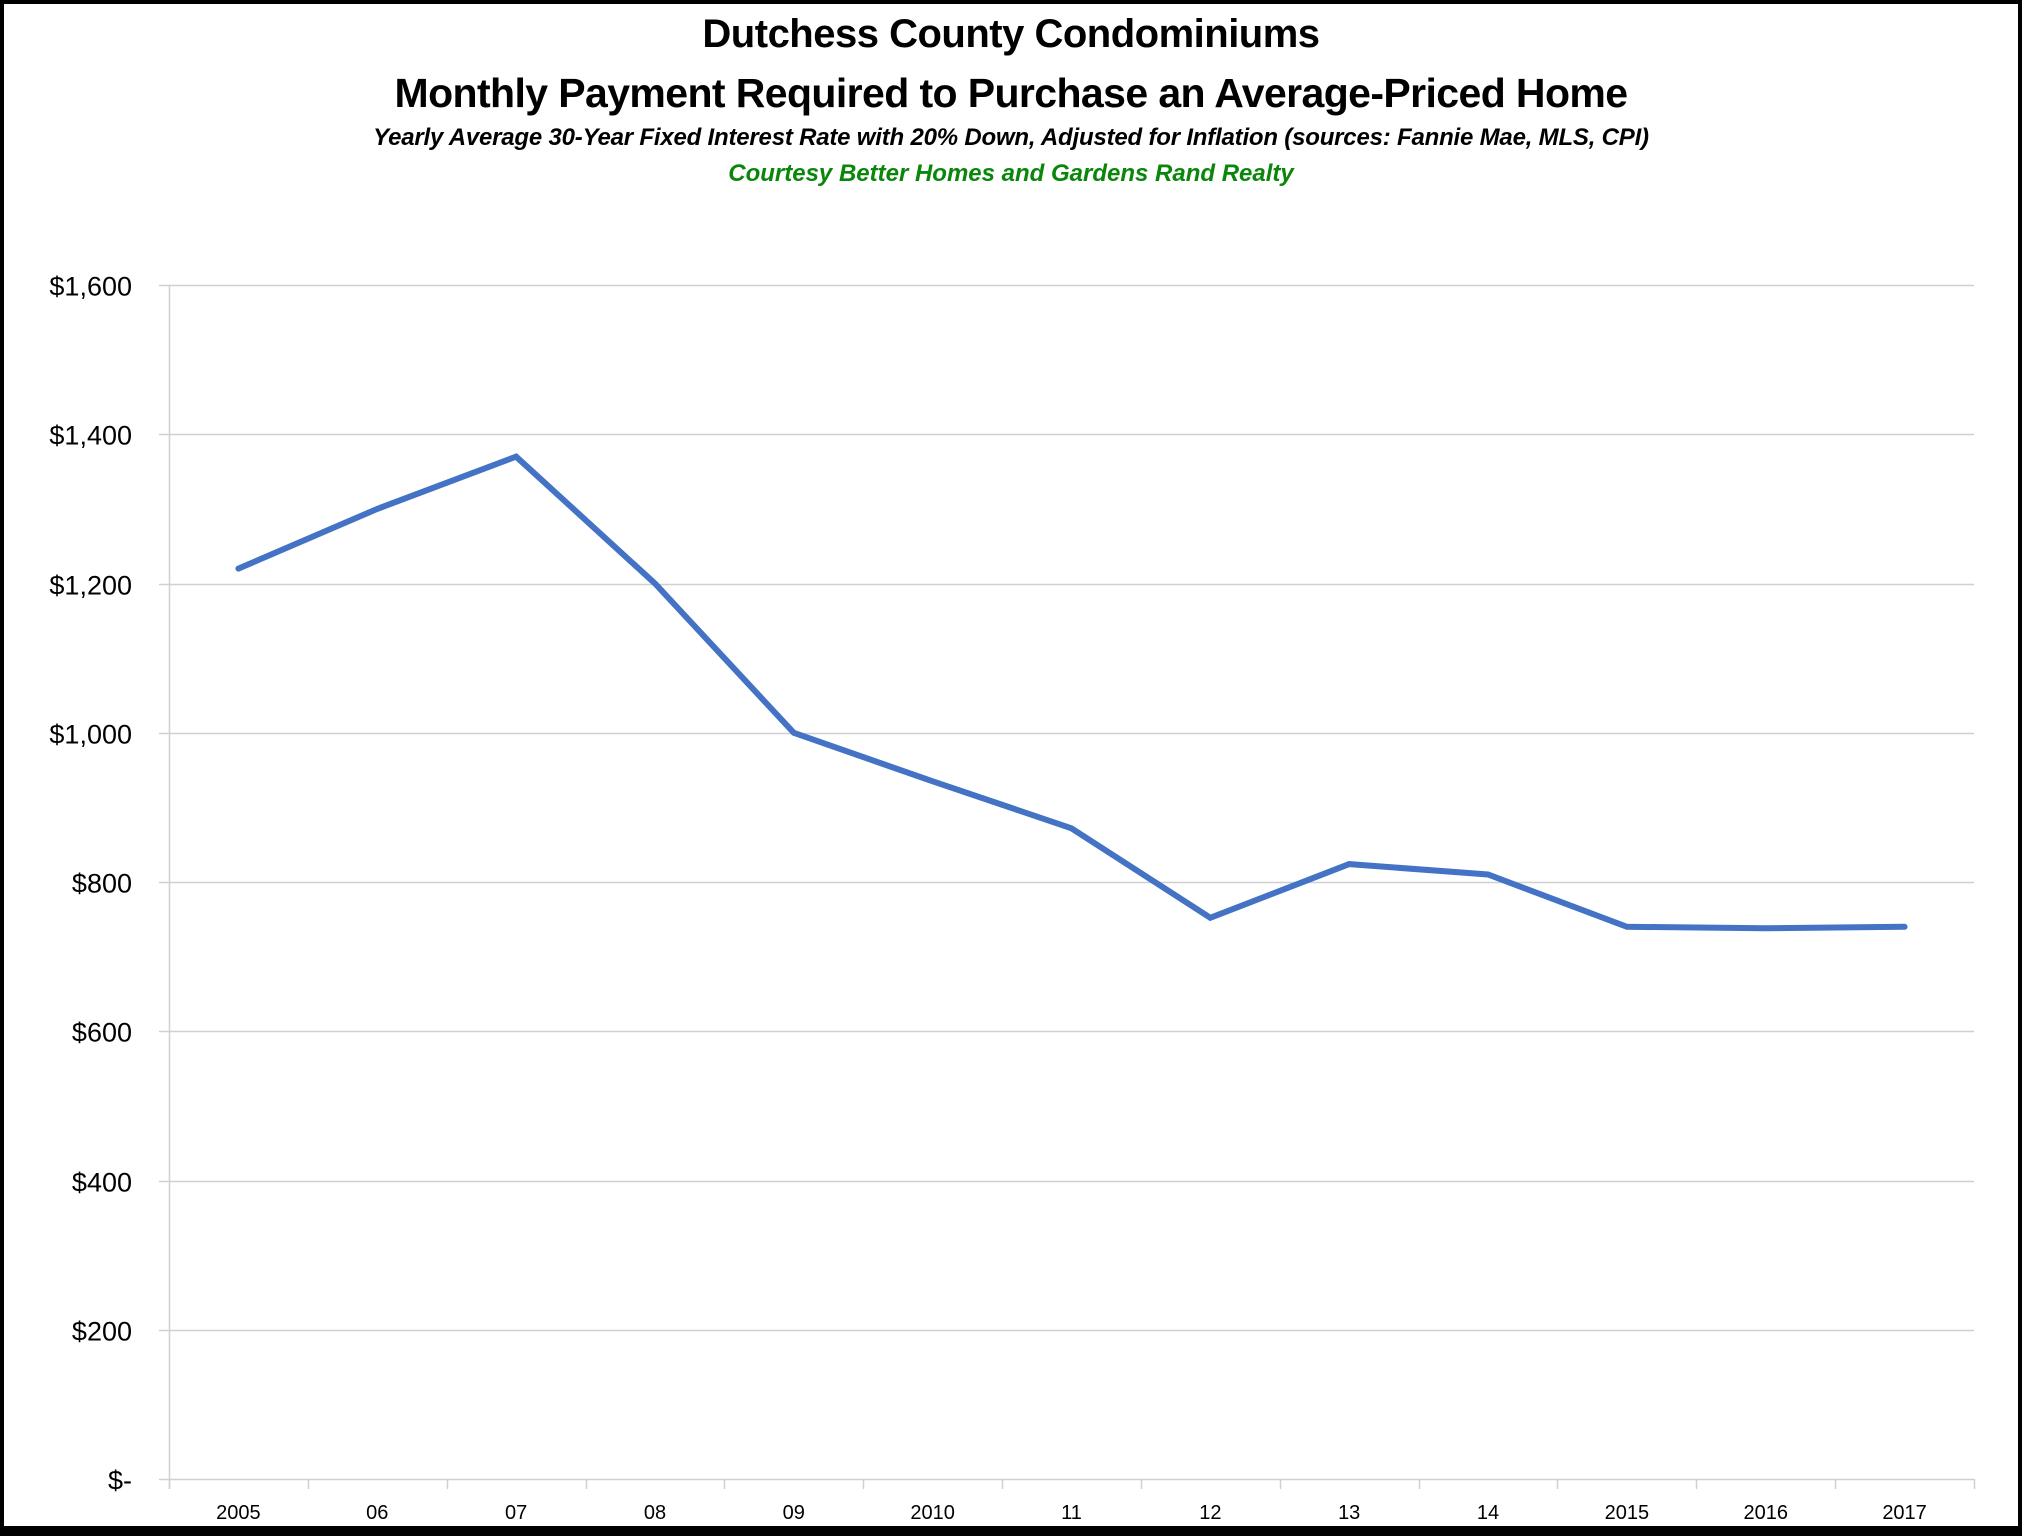  I want to click on x-tick-label: 09, so click(794, 1513).